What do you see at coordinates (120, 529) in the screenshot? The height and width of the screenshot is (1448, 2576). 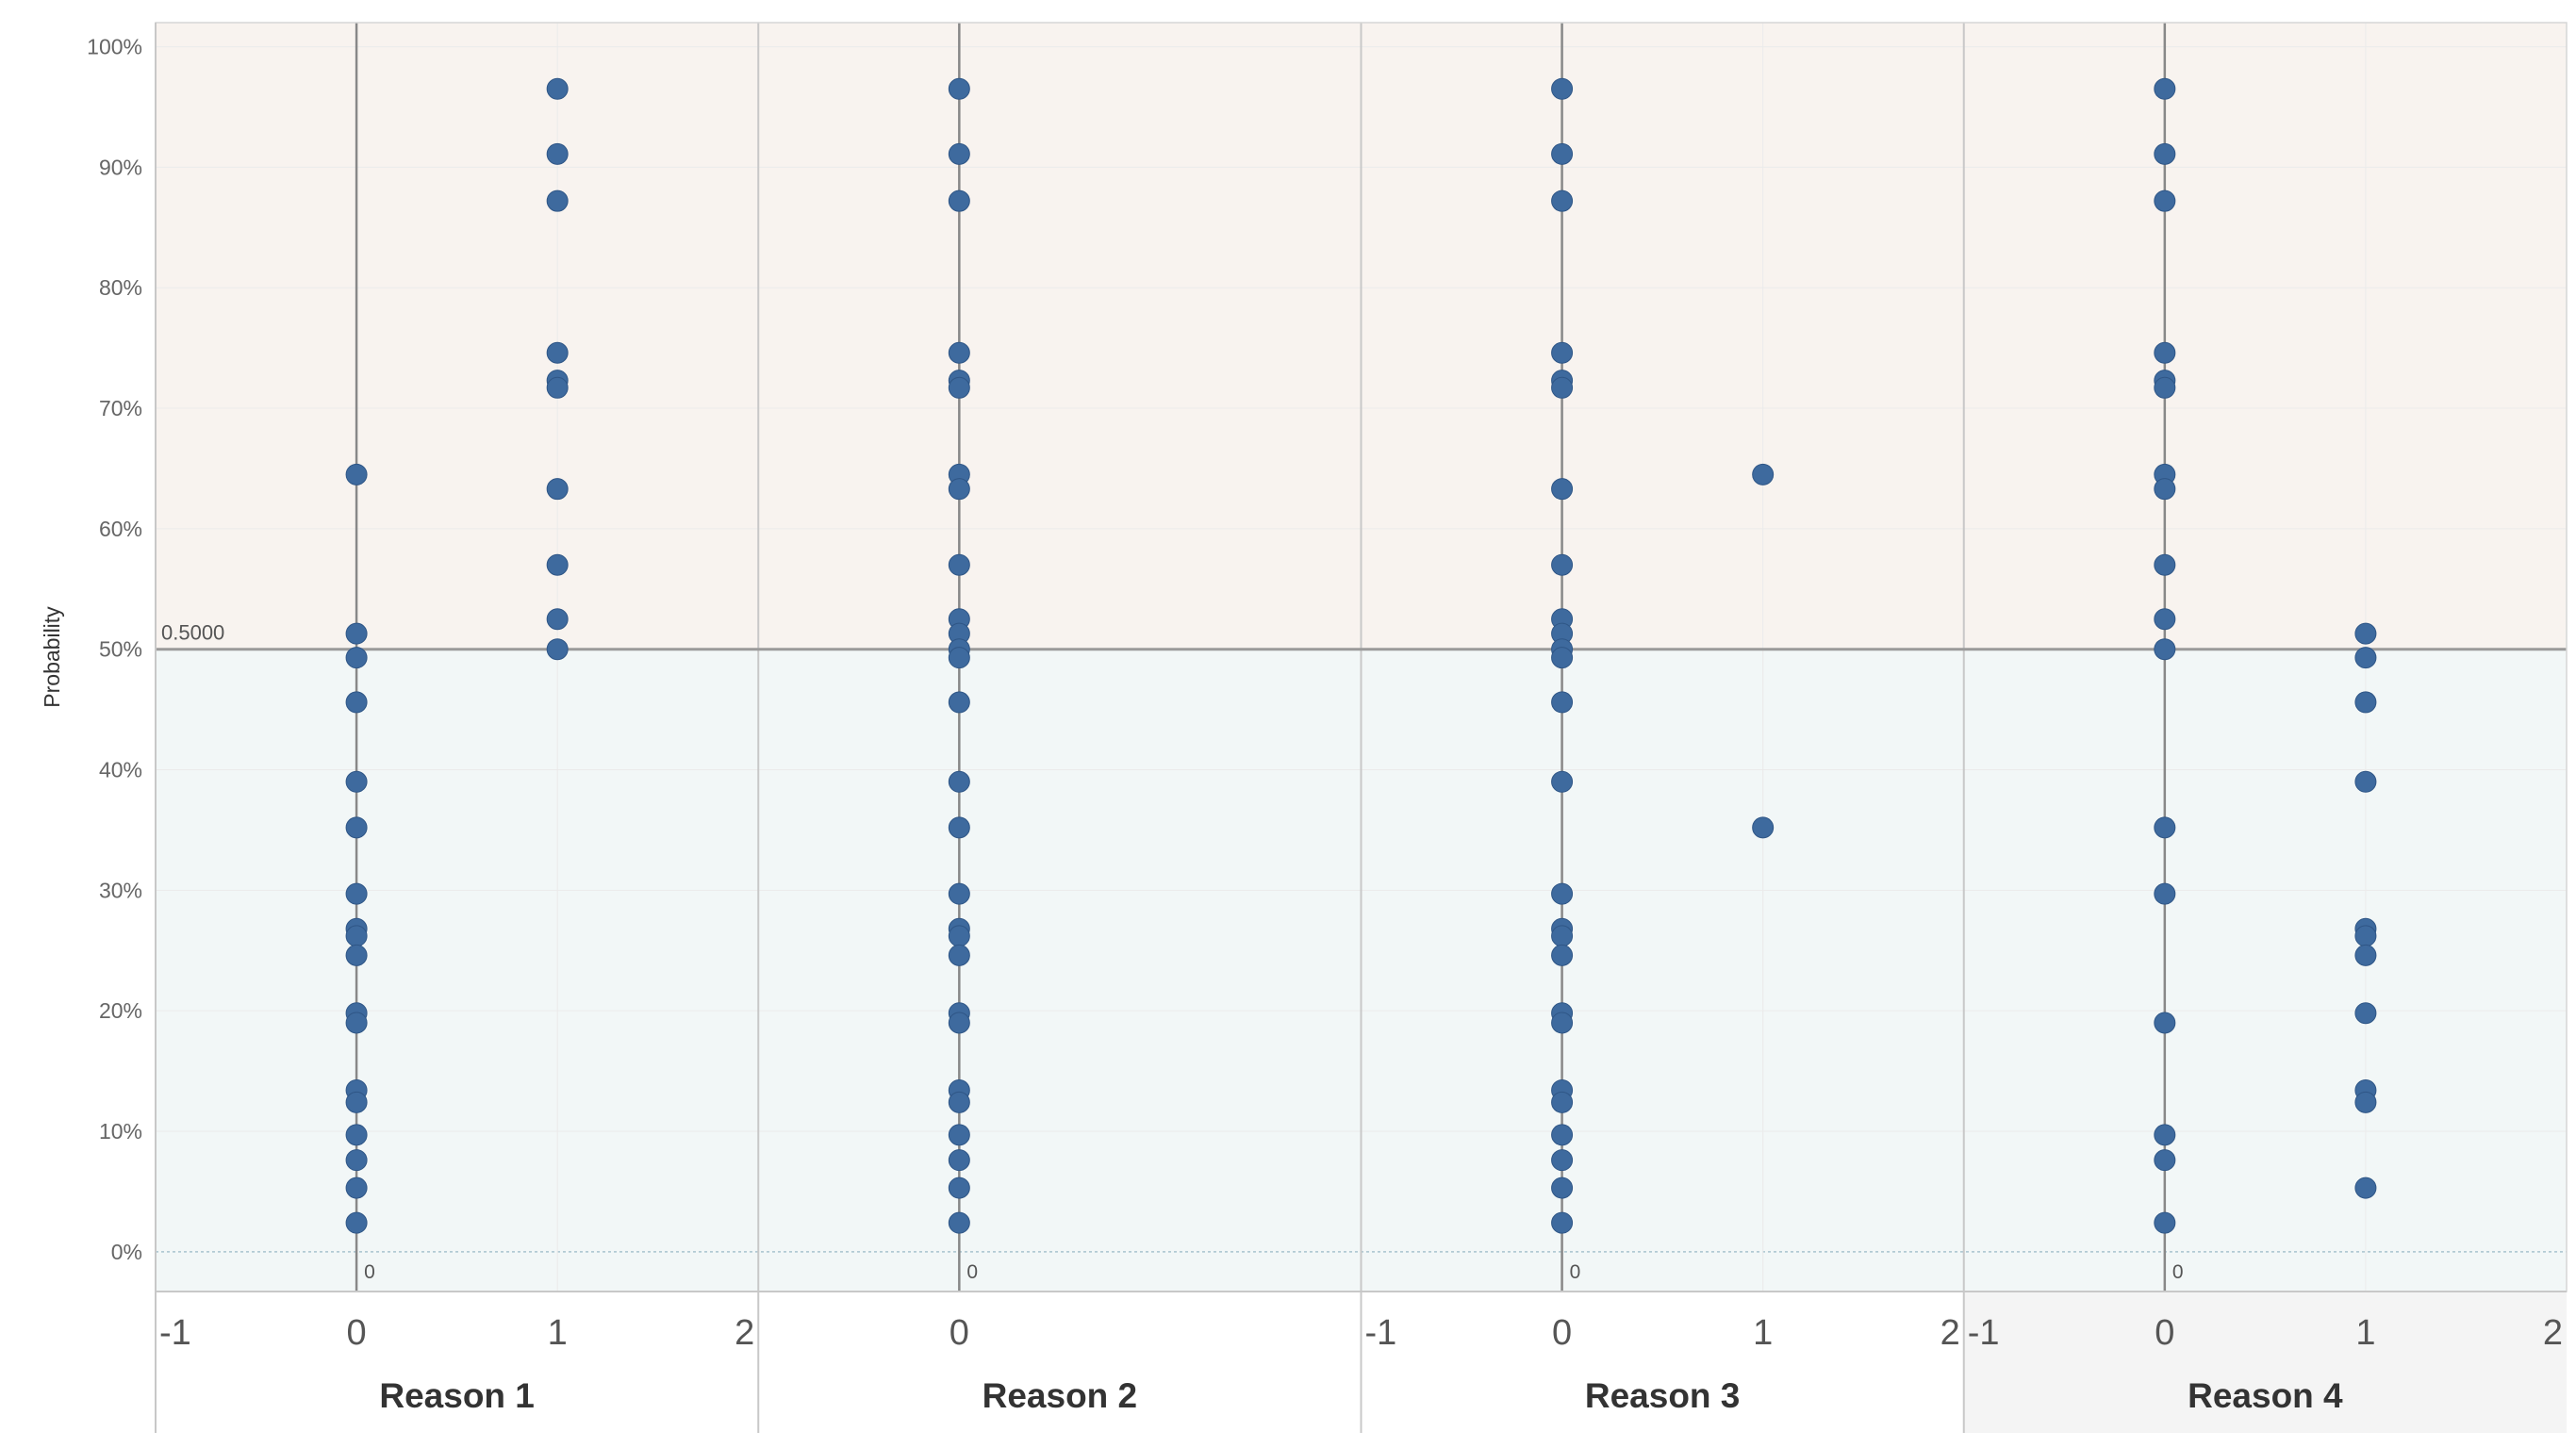 I see `y-tick-label: 60%` at bounding box center [120, 529].